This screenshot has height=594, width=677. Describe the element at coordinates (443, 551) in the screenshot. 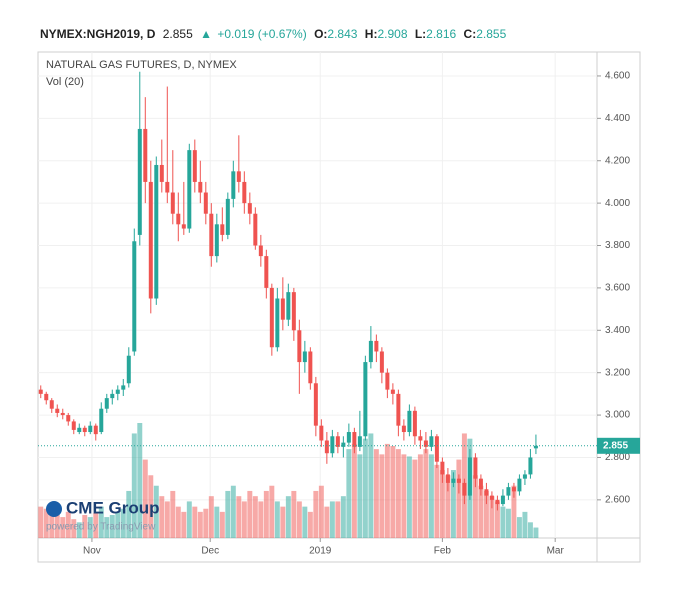

I see `x-tick-label: Feb` at that location.